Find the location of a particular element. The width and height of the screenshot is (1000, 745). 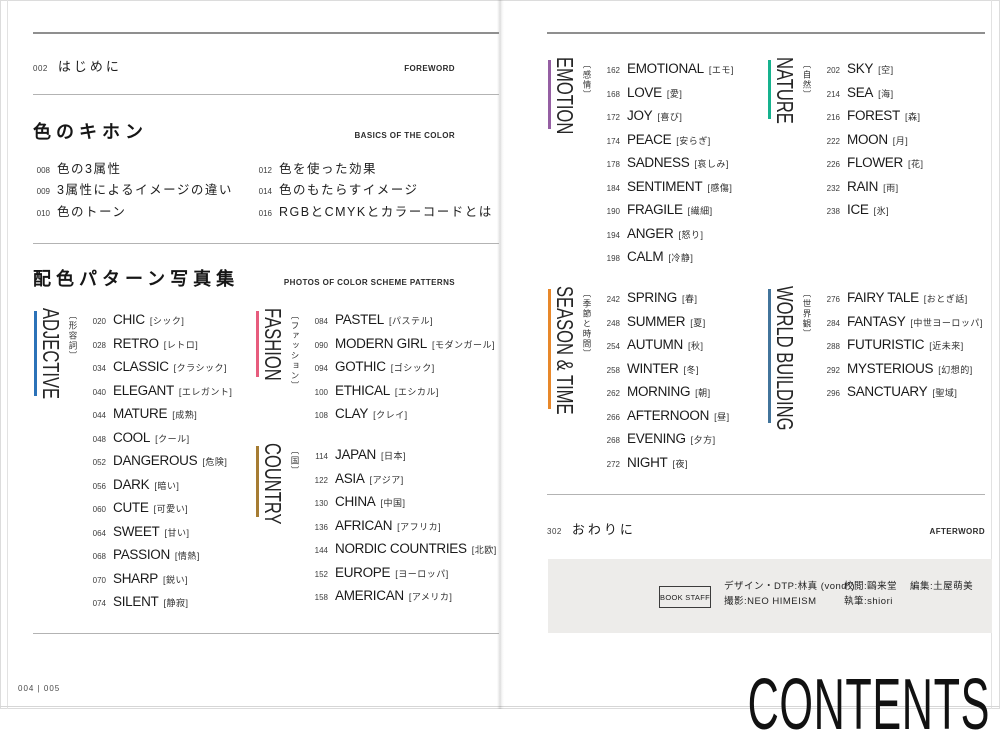

toc-item-title: EUROPE is located at coordinates (363, 572).